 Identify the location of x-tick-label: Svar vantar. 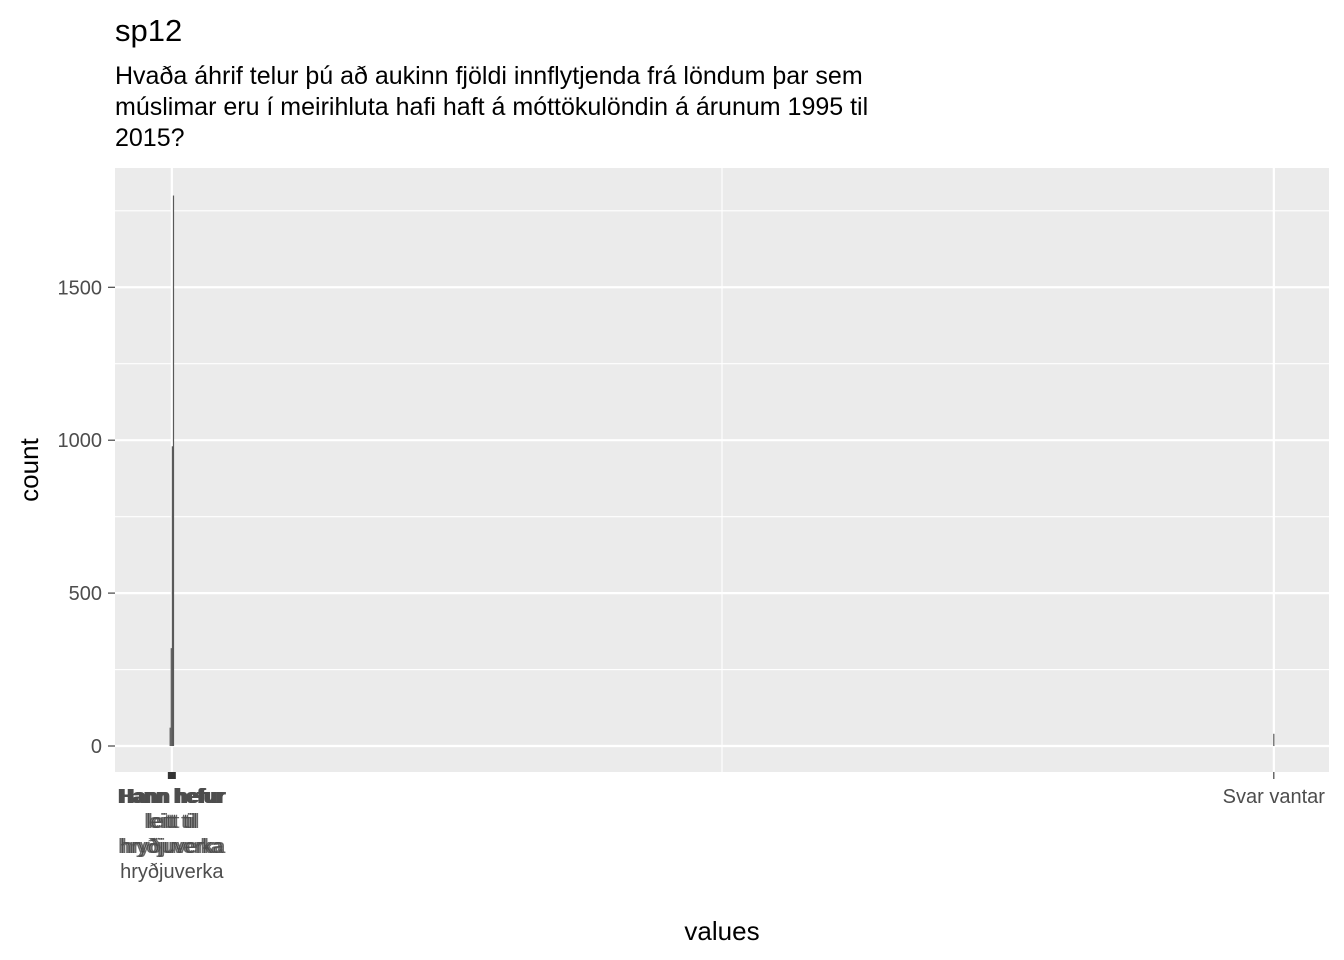
(1274, 797).